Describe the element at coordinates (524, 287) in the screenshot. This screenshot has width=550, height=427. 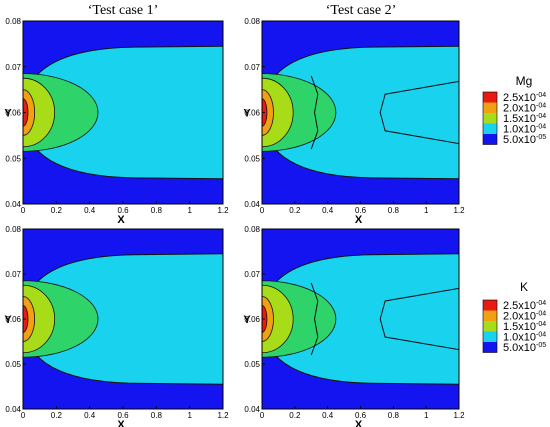
I see `legend-title: K` at that location.